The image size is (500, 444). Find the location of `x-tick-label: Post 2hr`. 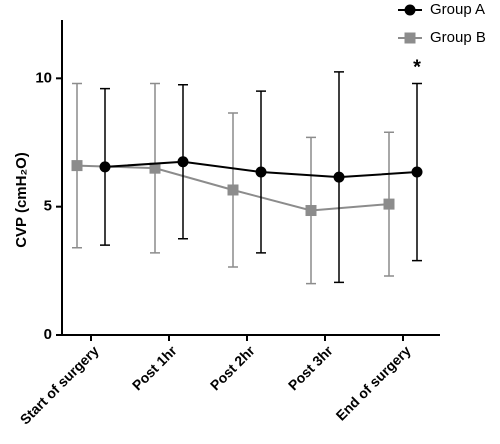

x-tick-label: Post 2hr is located at coordinates (232, 367).